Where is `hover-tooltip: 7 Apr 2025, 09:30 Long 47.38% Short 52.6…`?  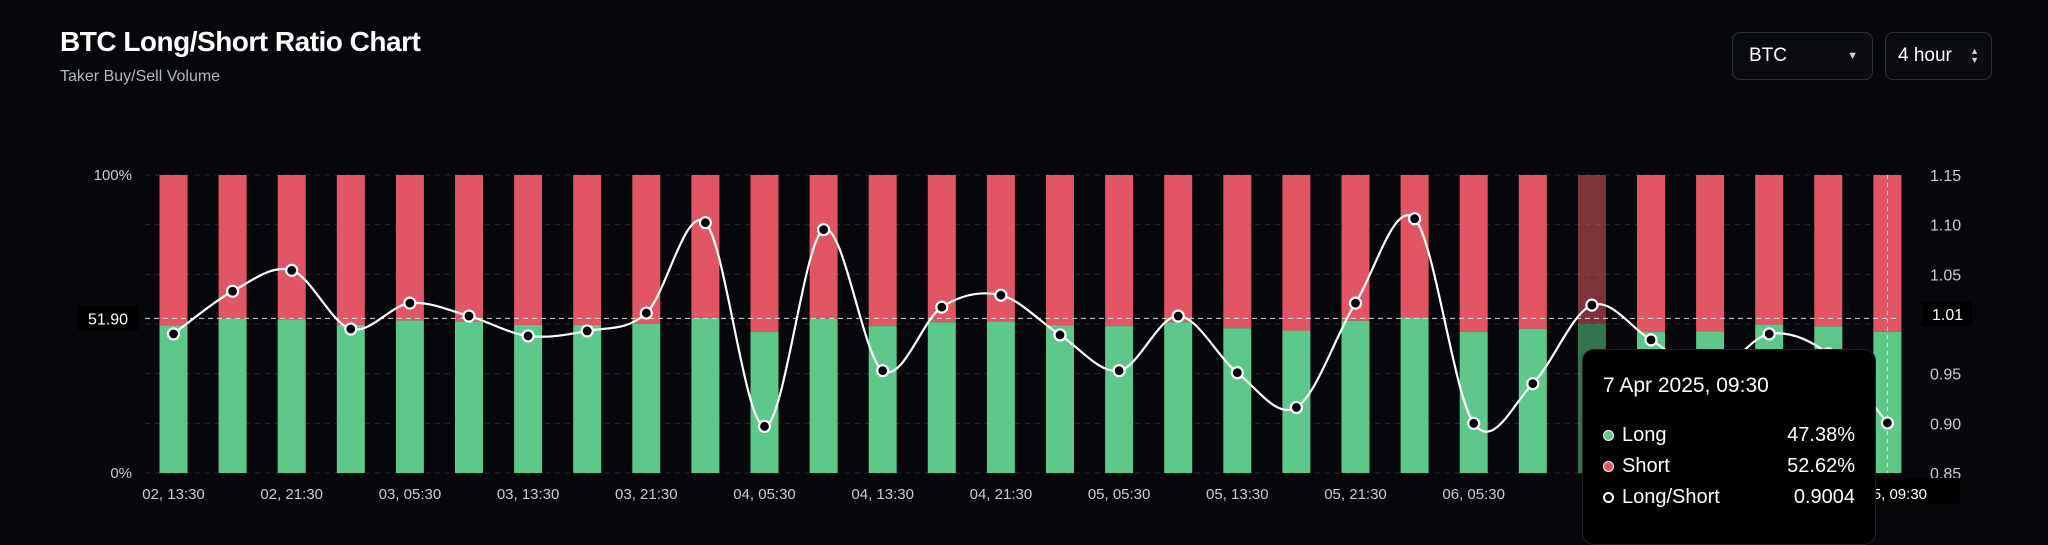
hover-tooltip: 7 Apr 2025, 09:30 Long 47.38% Short 52.6… is located at coordinates (1729, 447).